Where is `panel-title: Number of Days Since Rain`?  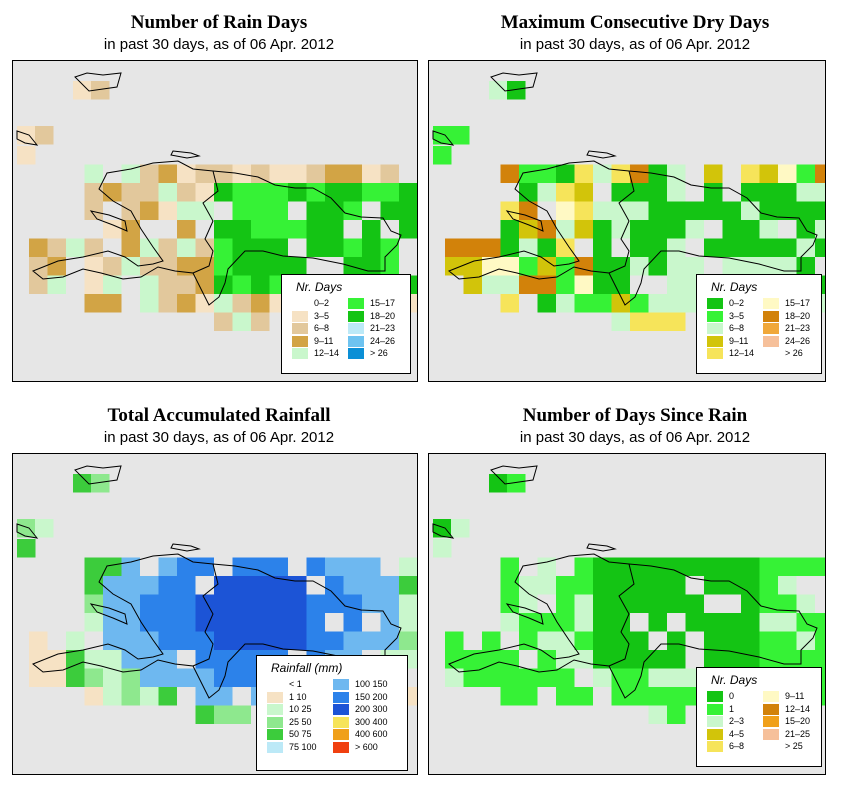 panel-title: Number of Days Since Rain is located at coordinates (635, 415).